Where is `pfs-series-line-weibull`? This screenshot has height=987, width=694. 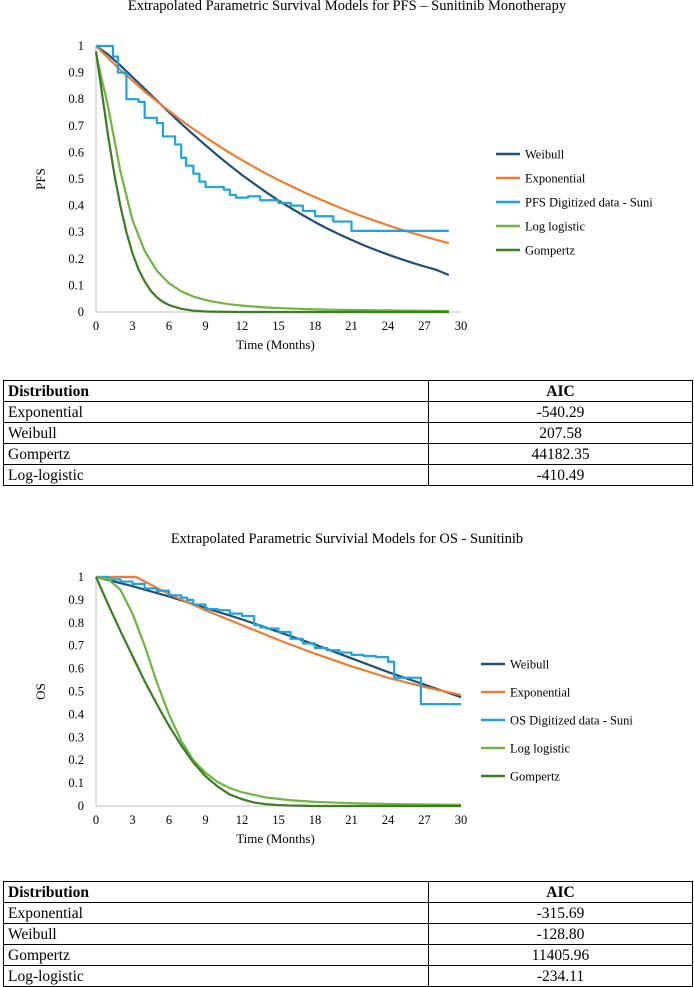 pfs-series-line-weibull is located at coordinates (272, 161).